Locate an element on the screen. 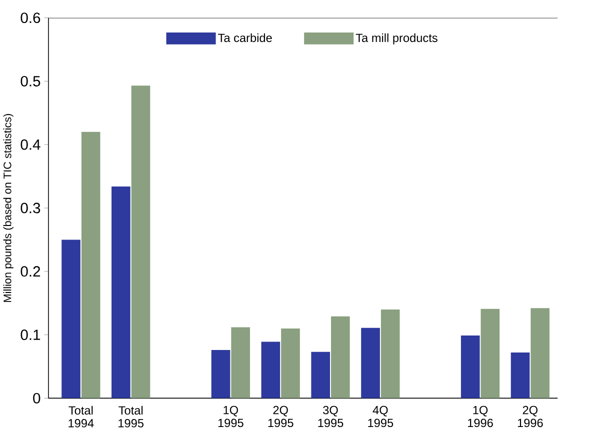 Image resolution: width=598 pixels, height=446 pixels. y-tick-label: 0 is located at coordinates (36, 398).